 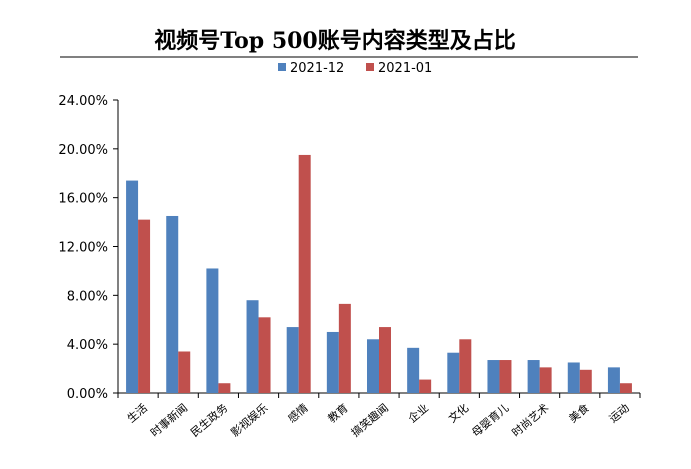 I want to click on x-category-label: 感情, so click(x=297, y=413).